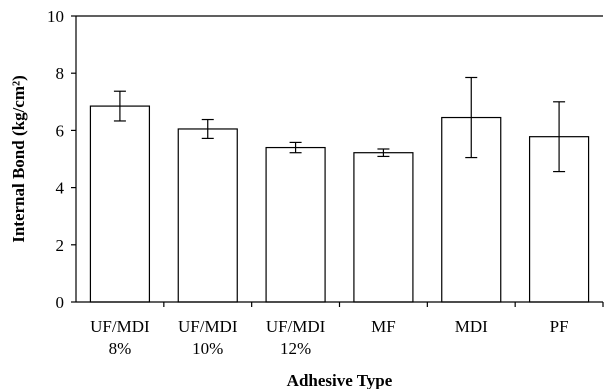 Image resolution: width=615 pixels, height=389 pixels. Describe the element at coordinates (347, 330) in the screenshot. I see `x-ticks-group: UF/MDI 8% UF/MDI 10% UF/MDI 12% MF MDI PF` at that location.